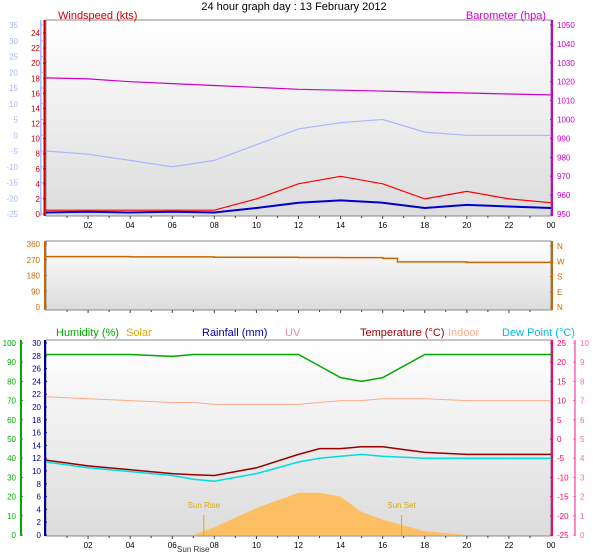 The height and width of the screenshot is (555, 600). What do you see at coordinates (204, 505) in the screenshot?
I see `sunrise-label: Sun Rise` at bounding box center [204, 505].